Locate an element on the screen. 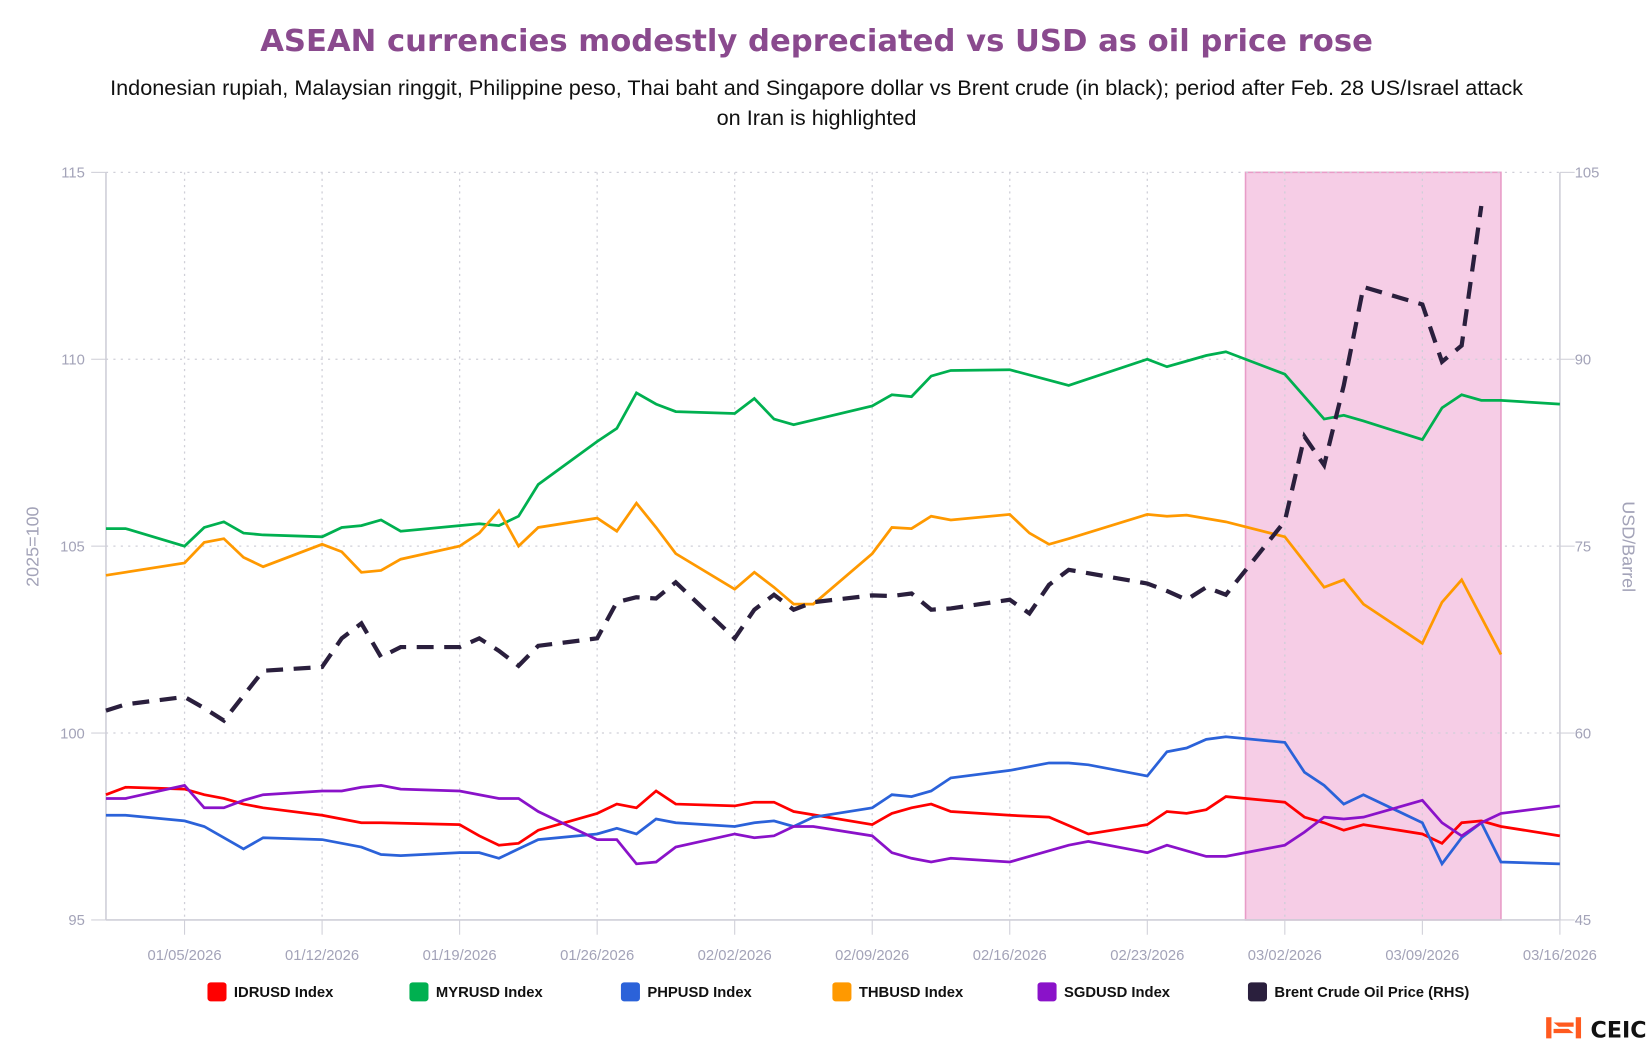 The height and width of the screenshot is (1050, 1650). y-axis-right-label: USD/Barrel is located at coordinates (1628, 546).